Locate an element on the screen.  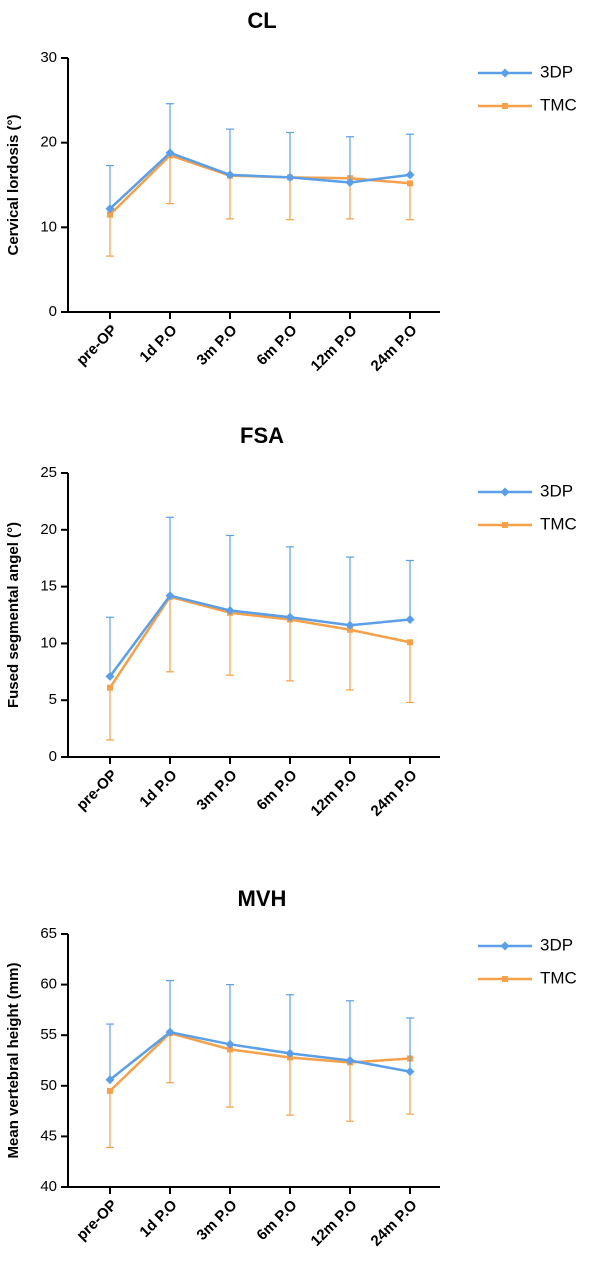
y-tick-label: 45 is located at coordinates (48, 1135).